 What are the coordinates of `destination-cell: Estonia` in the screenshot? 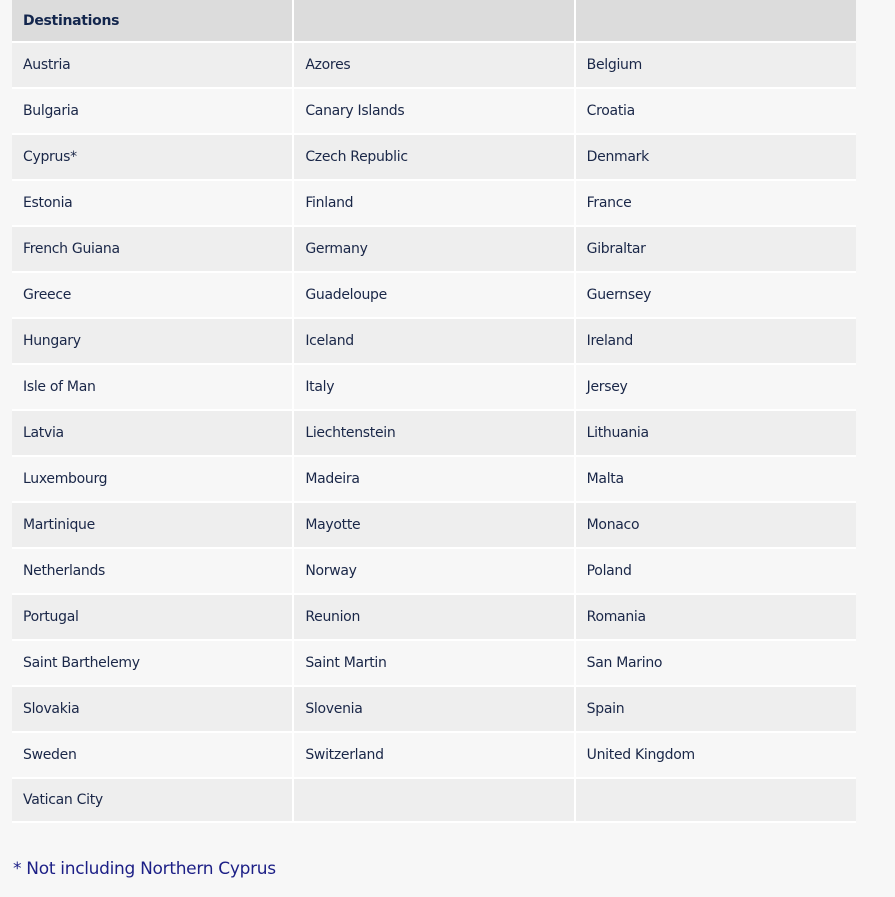 It's located at (153, 203).